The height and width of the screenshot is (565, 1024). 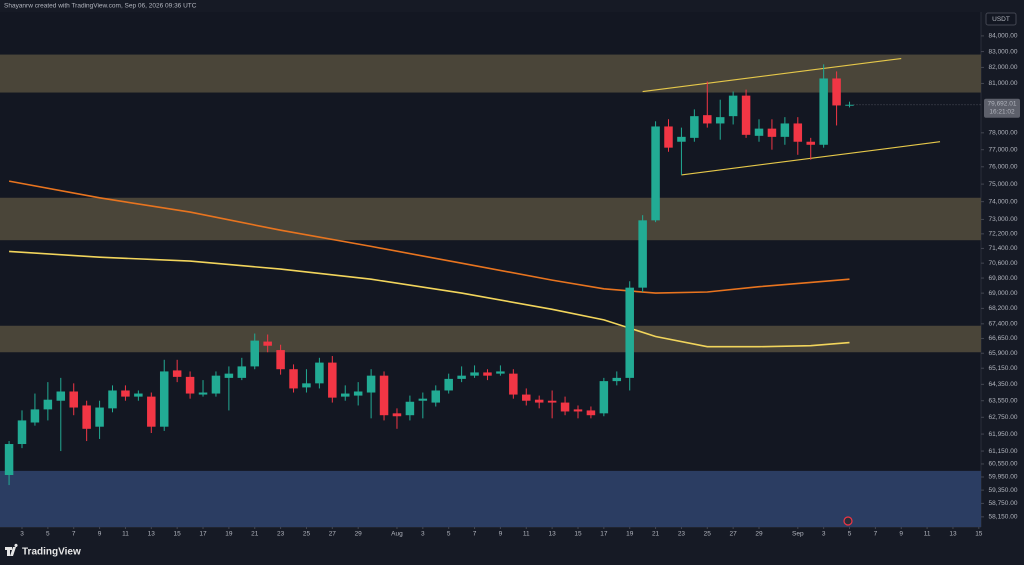 I want to click on logo, so click(x=11, y=549).